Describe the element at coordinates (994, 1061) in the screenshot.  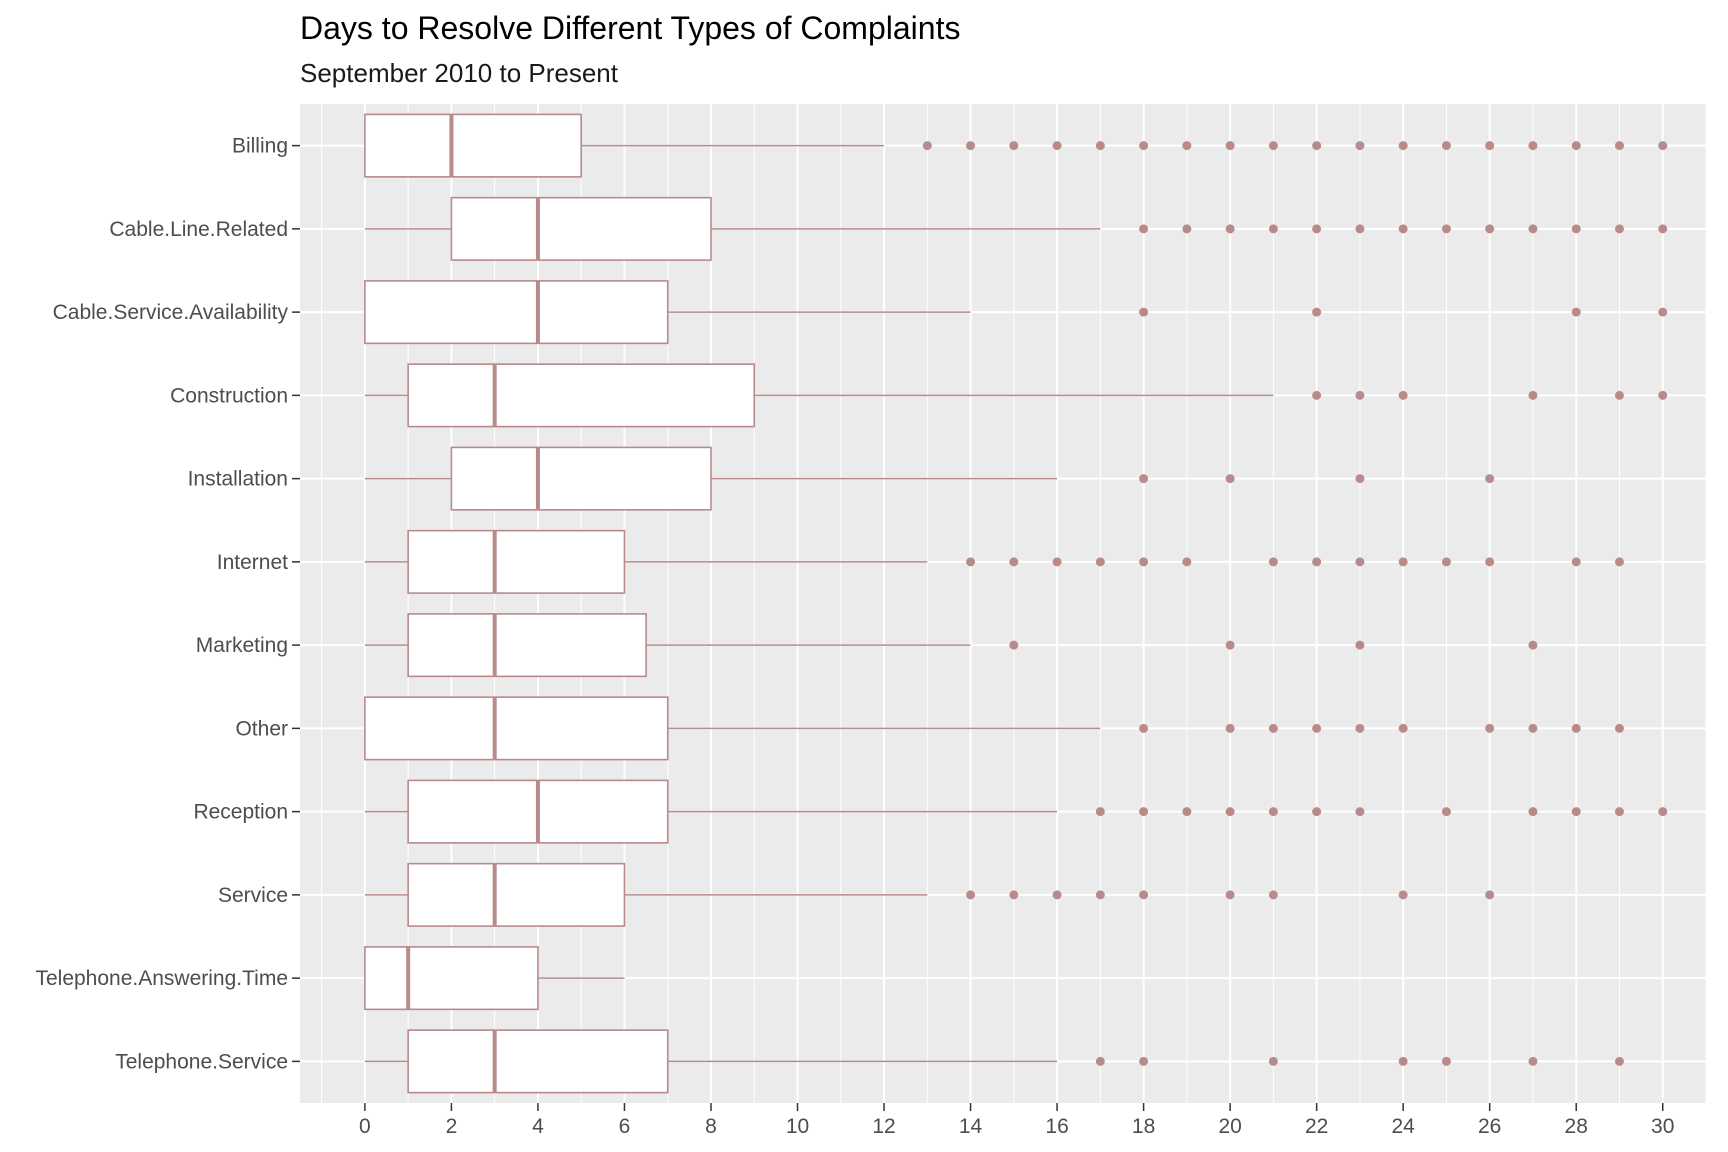
I see `box-telephone-service` at that location.